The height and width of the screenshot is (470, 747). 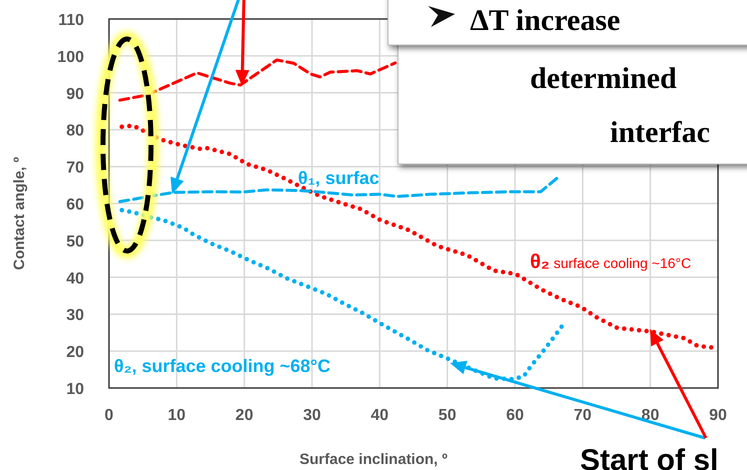 What do you see at coordinates (109, 415) in the screenshot?
I see `x-tick-label: 0` at bounding box center [109, 415].